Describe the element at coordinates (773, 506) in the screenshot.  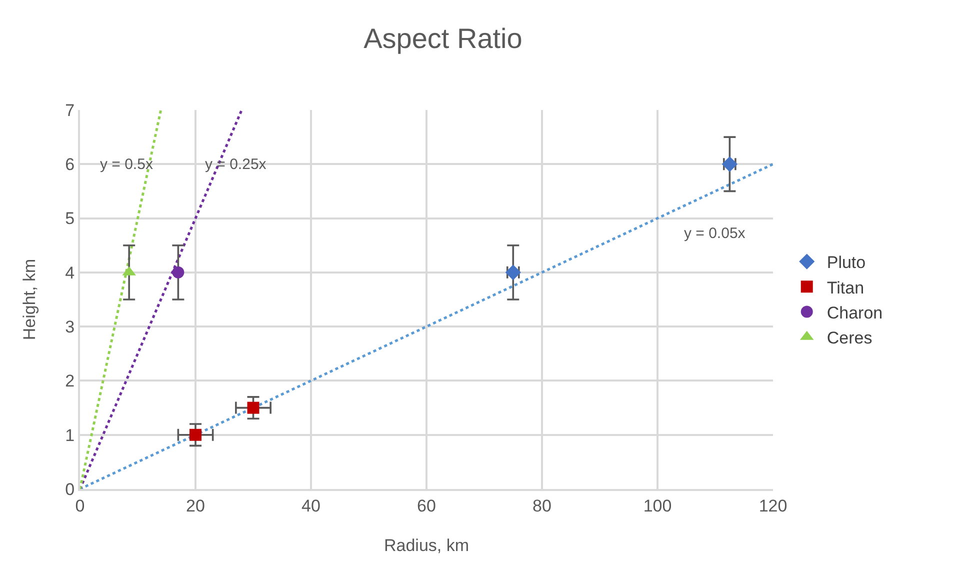
I see `x-tick-label: 120` at that location.